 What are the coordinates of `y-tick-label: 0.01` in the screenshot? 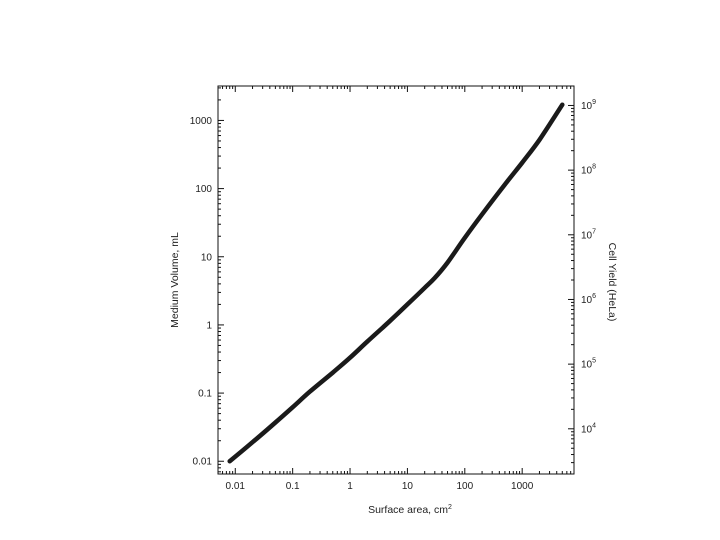 It's located at (203, 462).